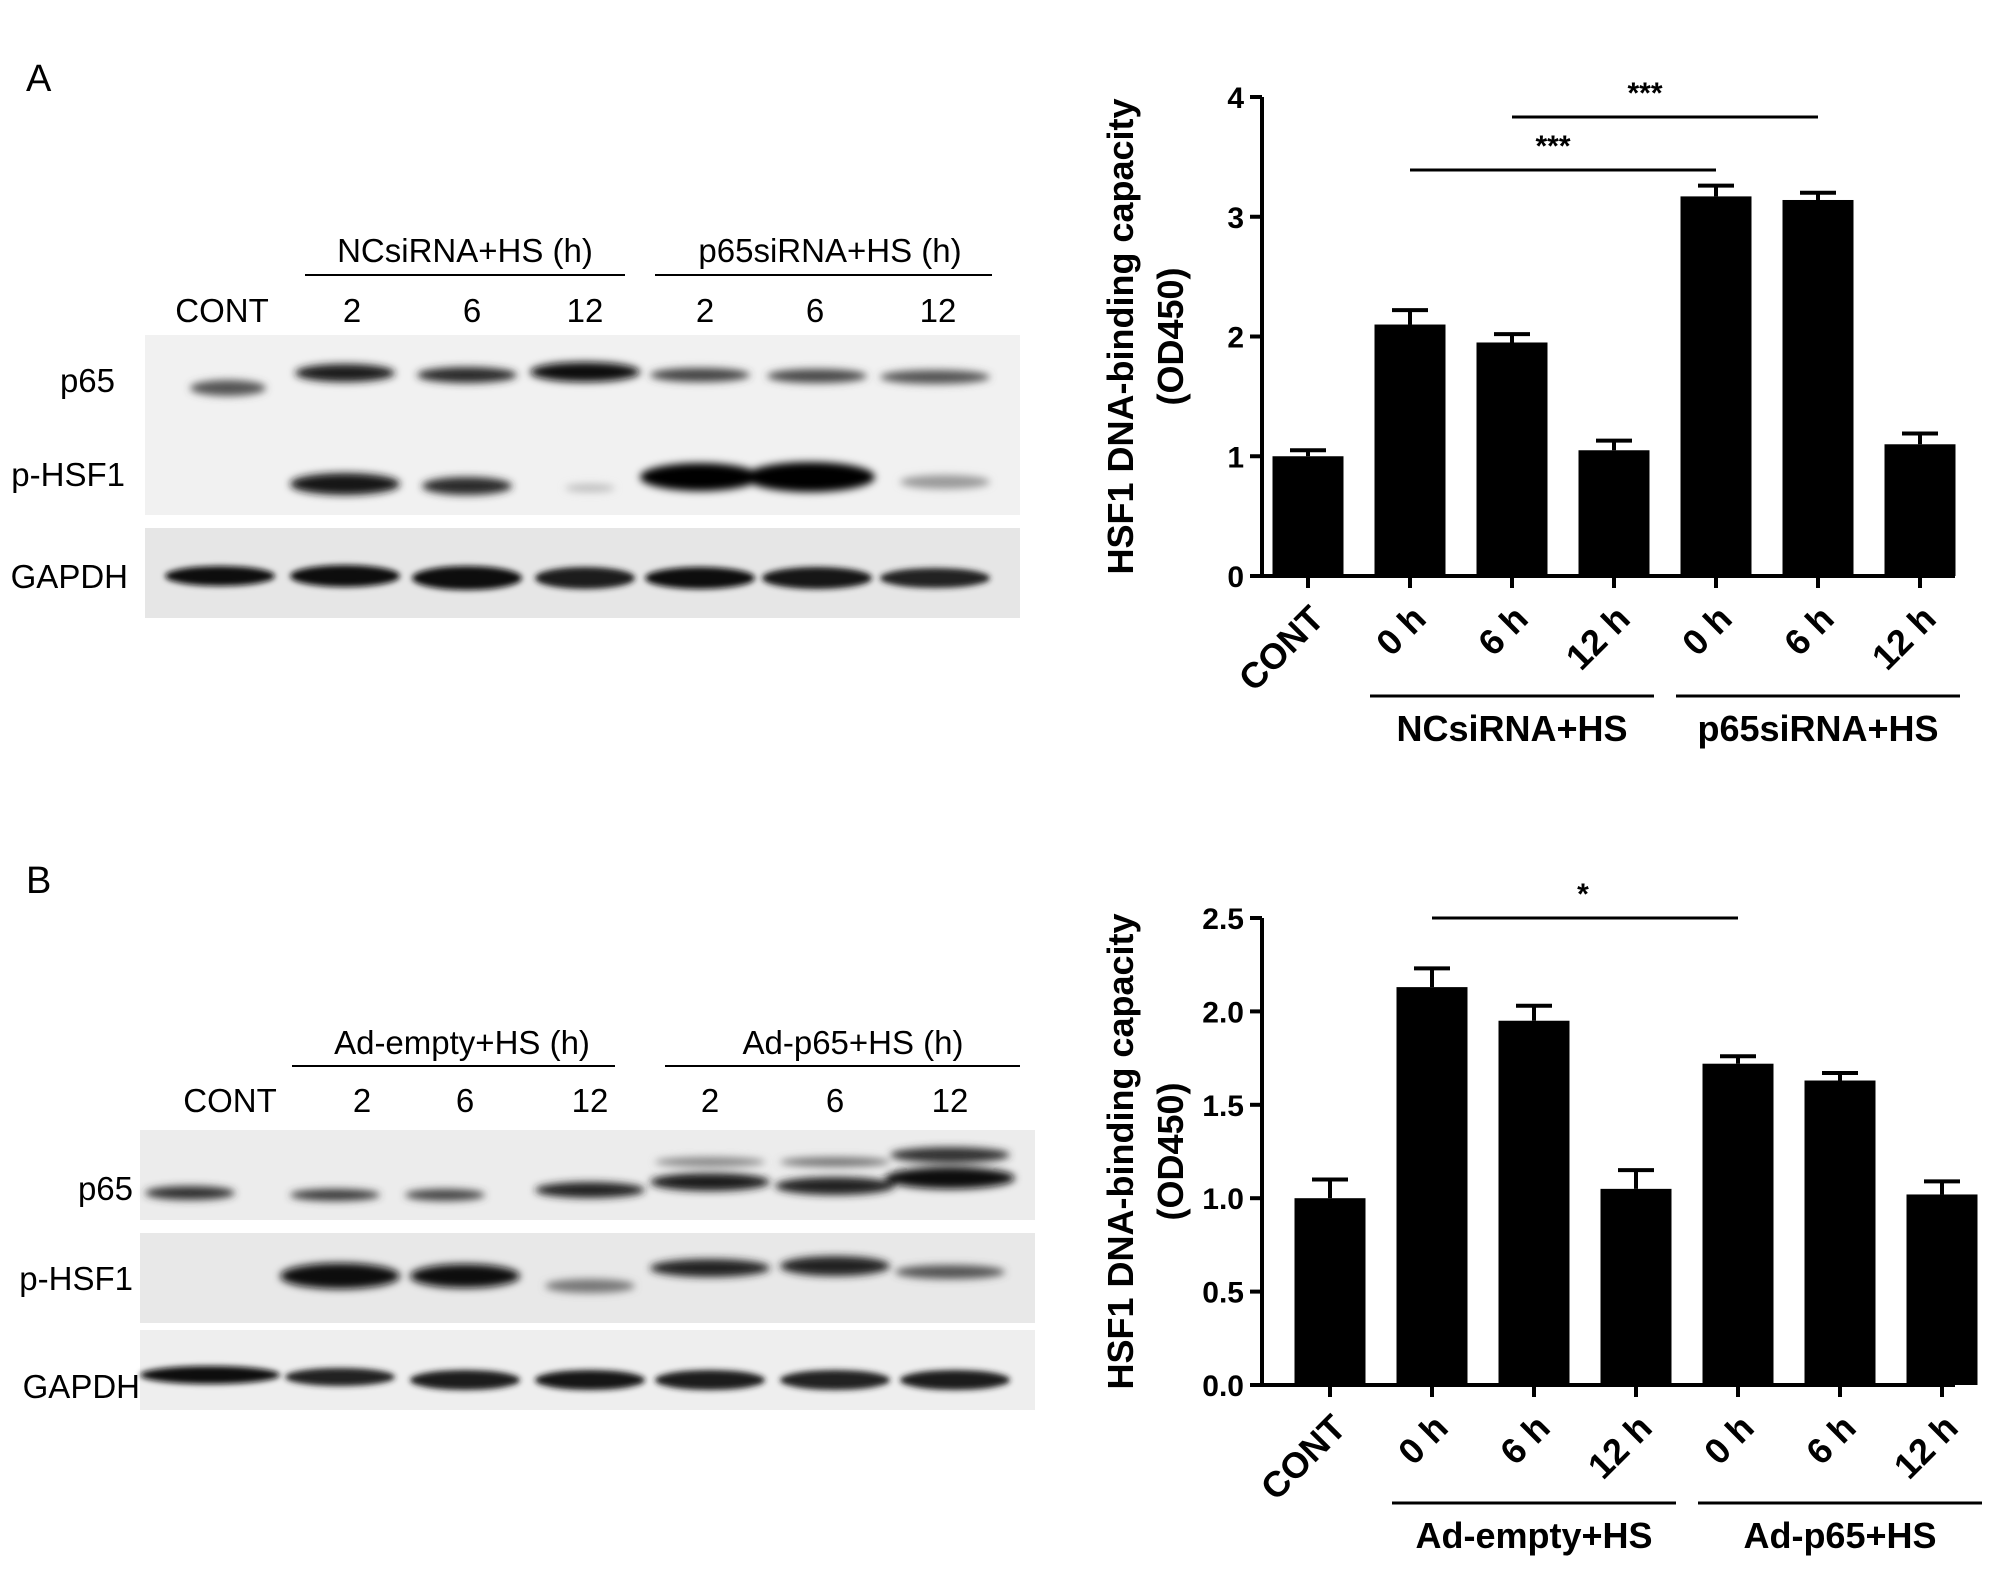 The height and width of the screenshot is (1586, 1995). Describe the element at coordinates (1223, 919) in the screenshot. I see `y-tick-label: 2.5` at that location.